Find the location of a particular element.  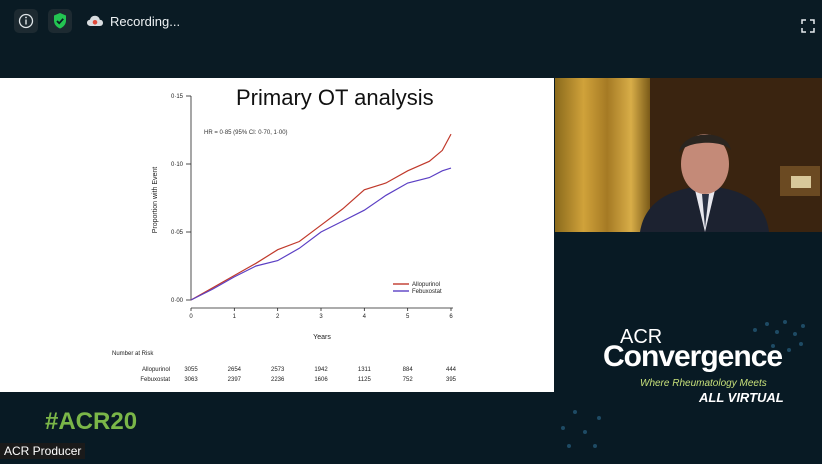

x-tick-label: 2 is located at coordinates (278, 317).